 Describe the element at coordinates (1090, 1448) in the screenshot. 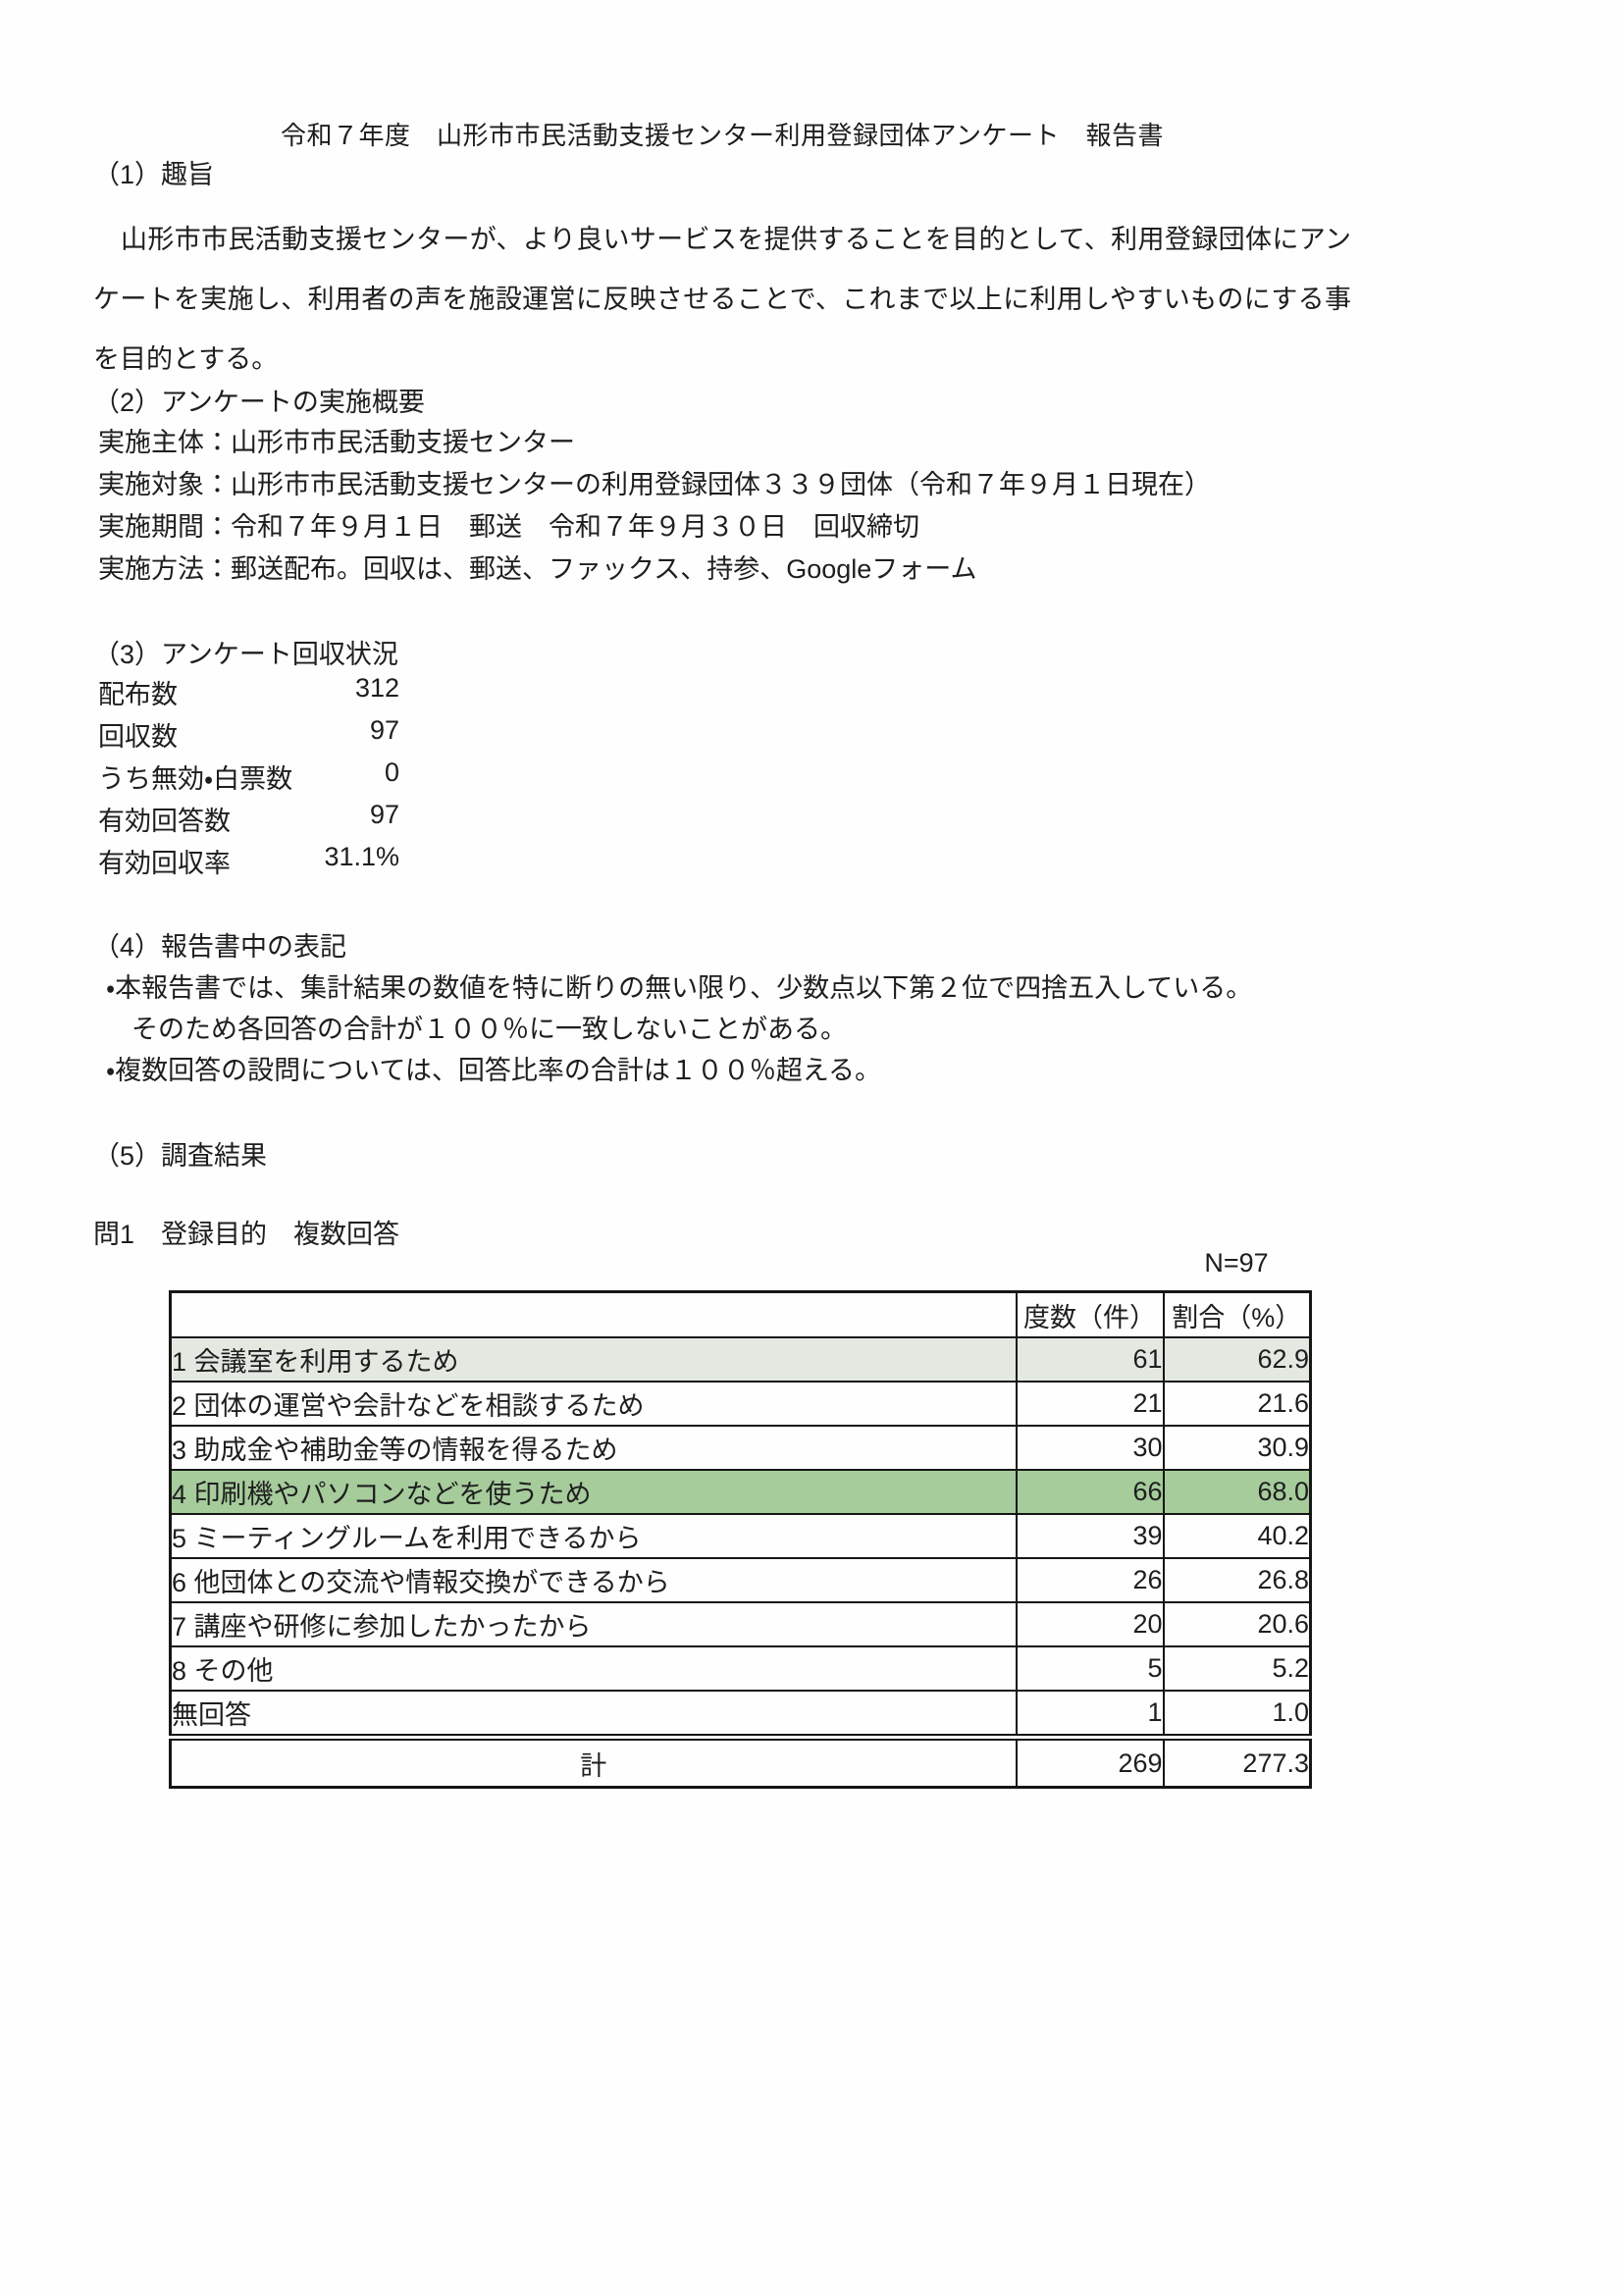

I see `row-count: 30` at that location.